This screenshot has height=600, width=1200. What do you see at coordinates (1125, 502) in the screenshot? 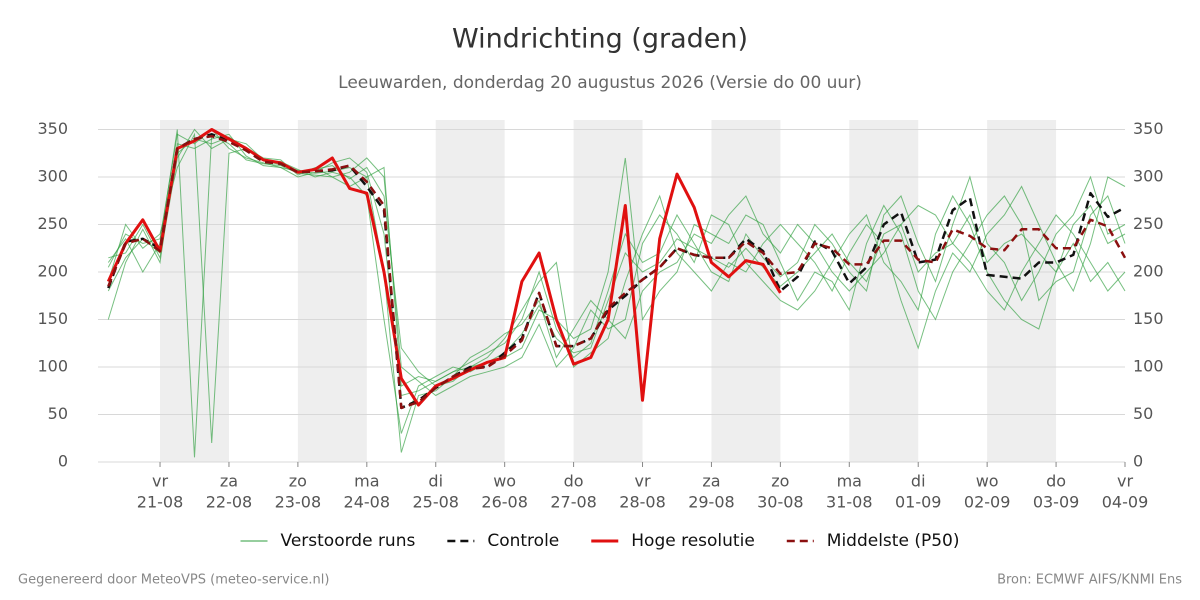
I see `x-tick-date: 04-09` at bounding box center [1125, 502].